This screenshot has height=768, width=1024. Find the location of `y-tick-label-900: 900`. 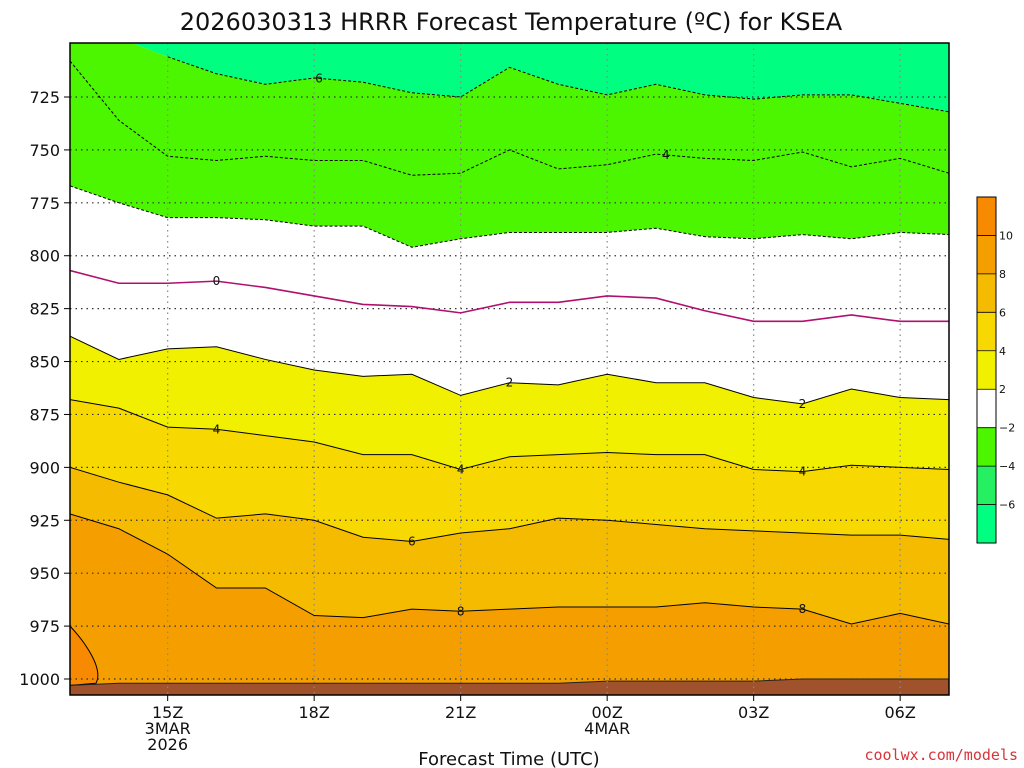

y-tick-label-900: 900 is located at coordinates (44, 467).